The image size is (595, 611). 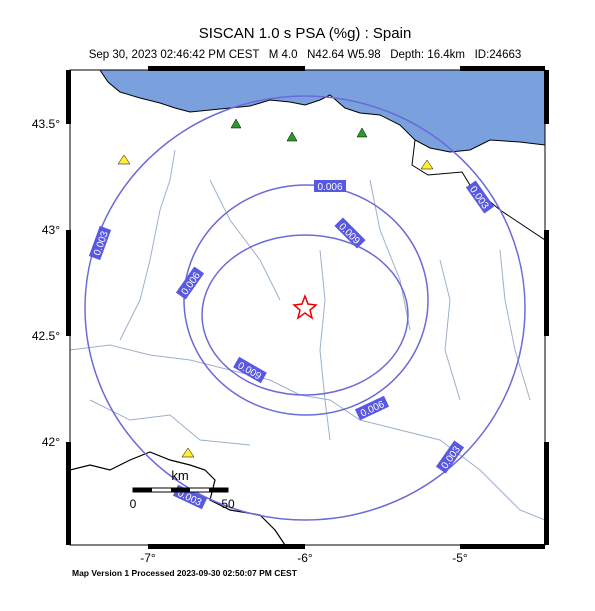 I want to click on title: SISCAN 1.0 s PSA (%g) : Spain, so click(x=305, y=33).